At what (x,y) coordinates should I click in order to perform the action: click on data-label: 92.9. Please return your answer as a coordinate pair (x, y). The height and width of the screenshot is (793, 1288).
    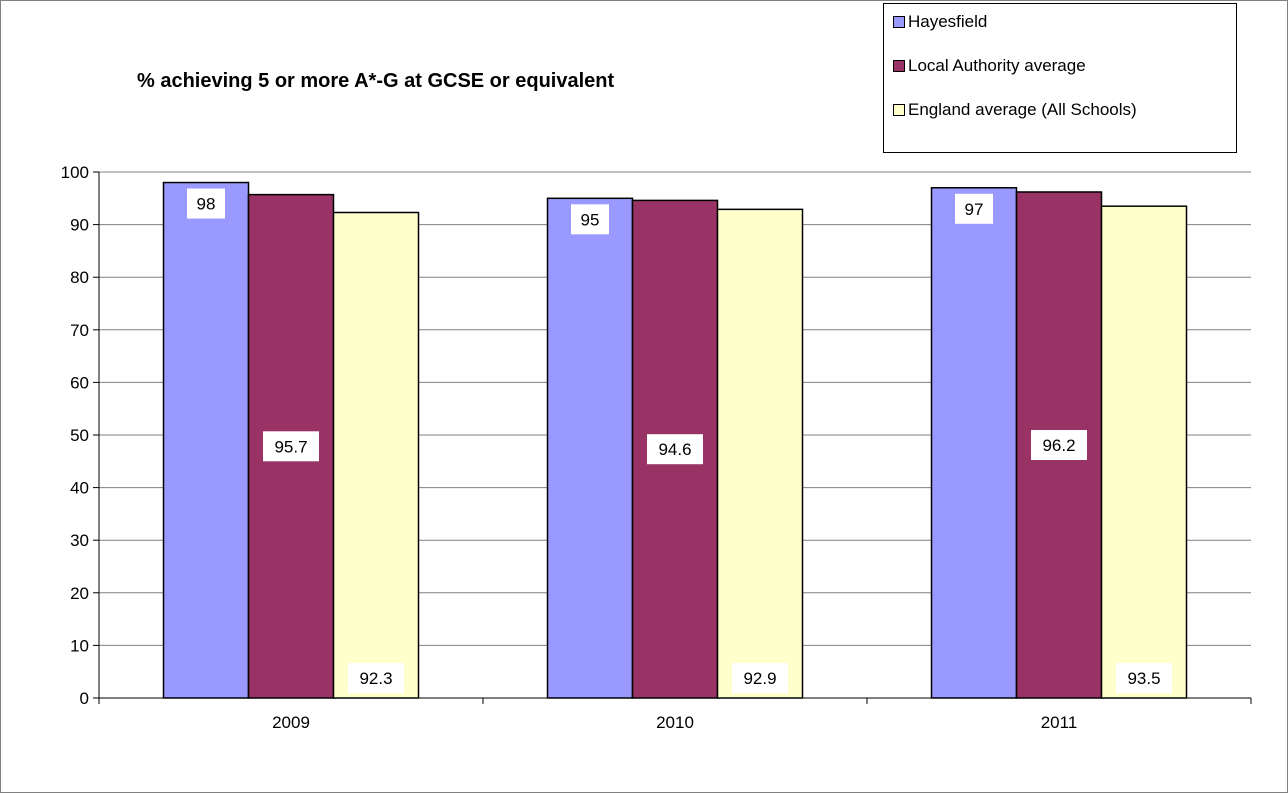
    Looking at the image, I should click on (759, 678).